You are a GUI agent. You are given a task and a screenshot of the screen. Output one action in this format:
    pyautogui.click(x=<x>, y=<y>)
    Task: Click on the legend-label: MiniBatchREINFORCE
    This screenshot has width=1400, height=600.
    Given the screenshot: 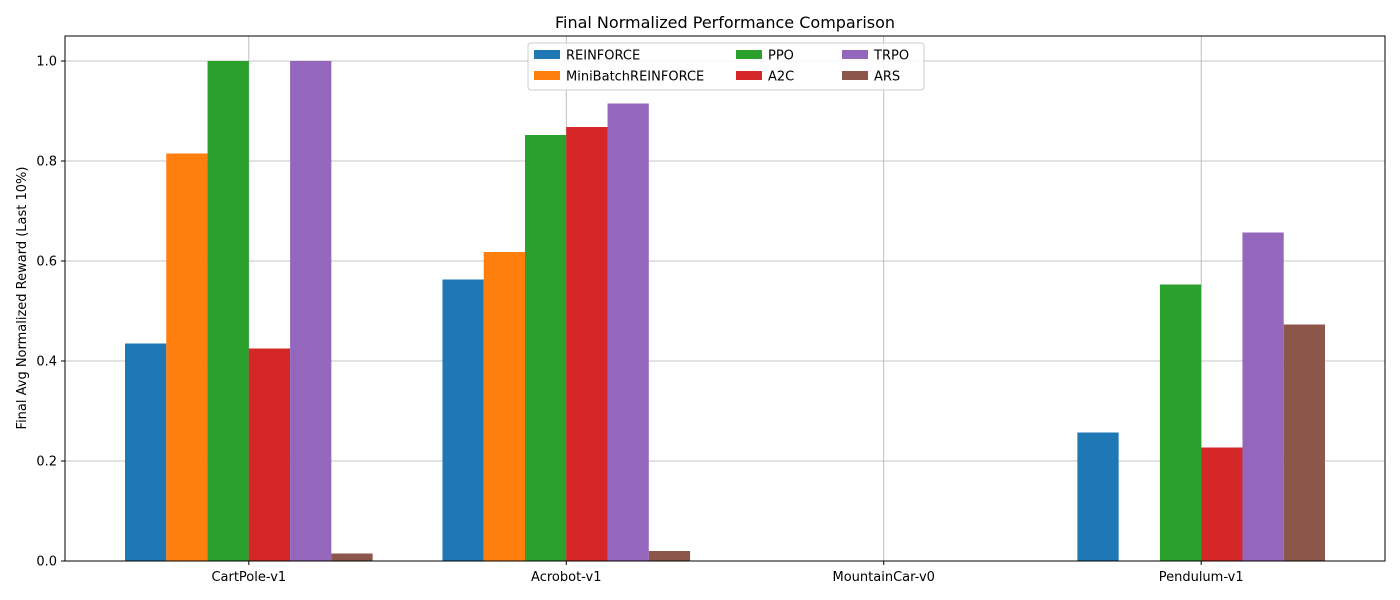 What is the action you would take?
    pyautogui.click(x=635, y=77)
    